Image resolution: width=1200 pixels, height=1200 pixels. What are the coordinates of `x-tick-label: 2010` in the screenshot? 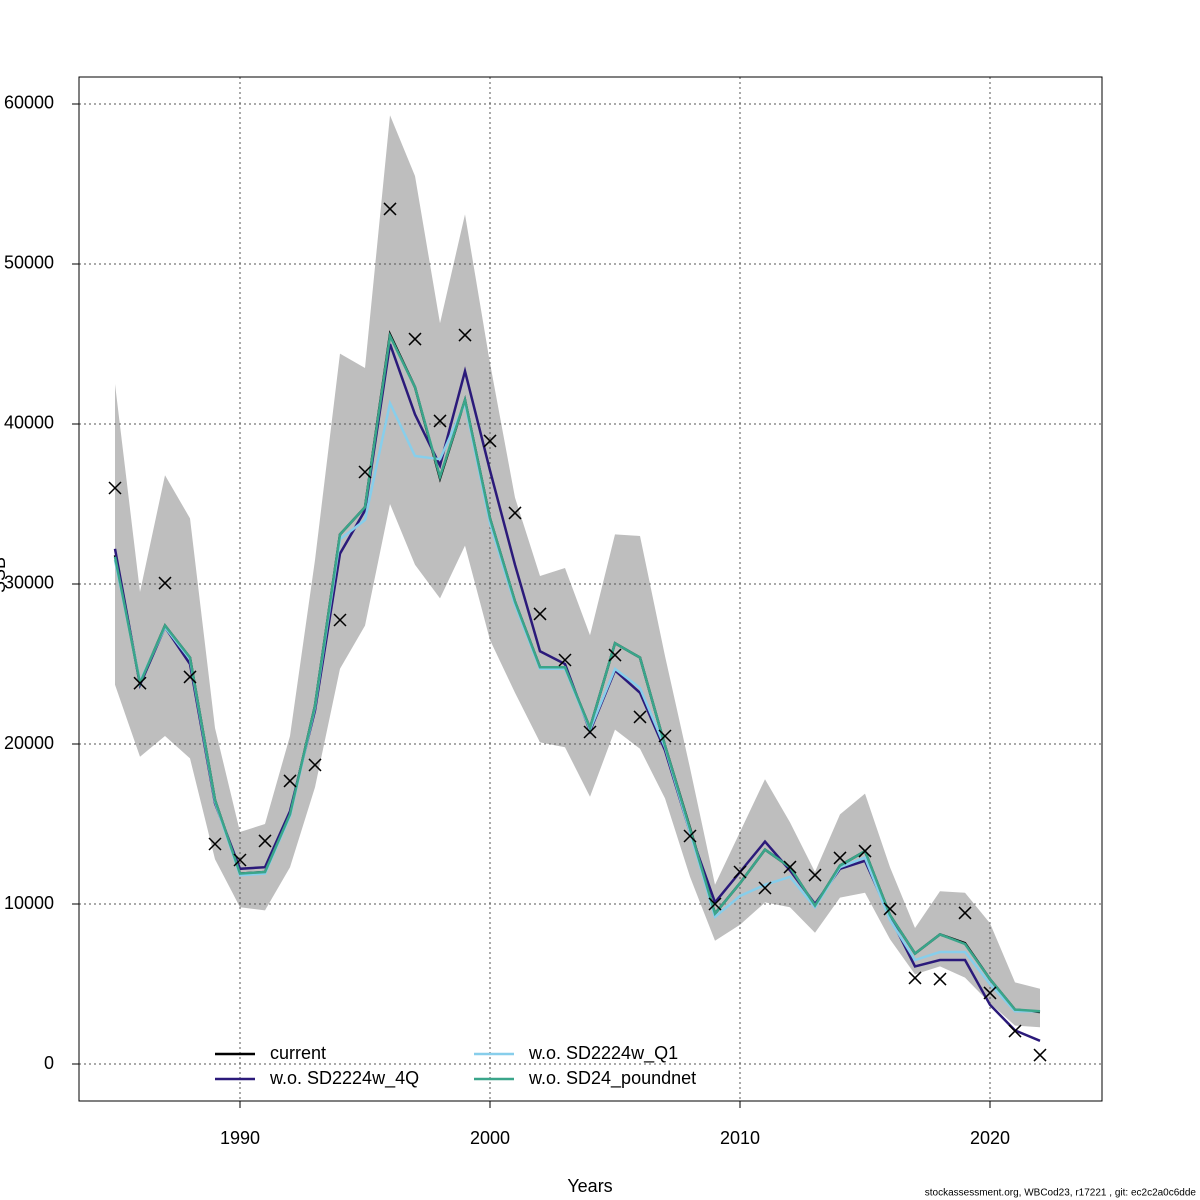 It's located at (740, 1138).